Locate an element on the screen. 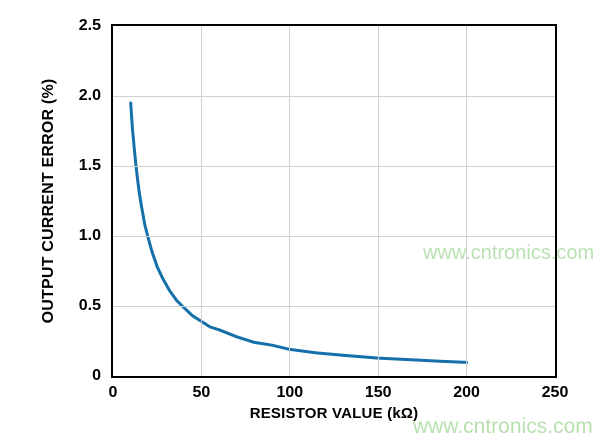 The height and width of the screenshot is (442, 600). x-axis-title: RESISTOR VALUE (kΩ) is located at coordinates (334, 413).